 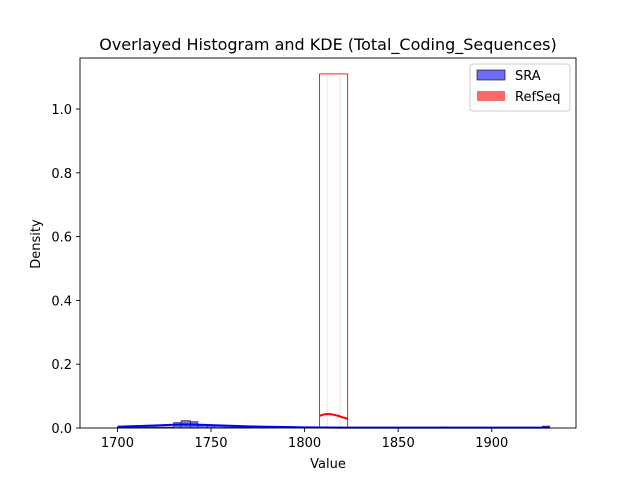 I want to click on y-axis-label: Density, so click(x=36, y=244).